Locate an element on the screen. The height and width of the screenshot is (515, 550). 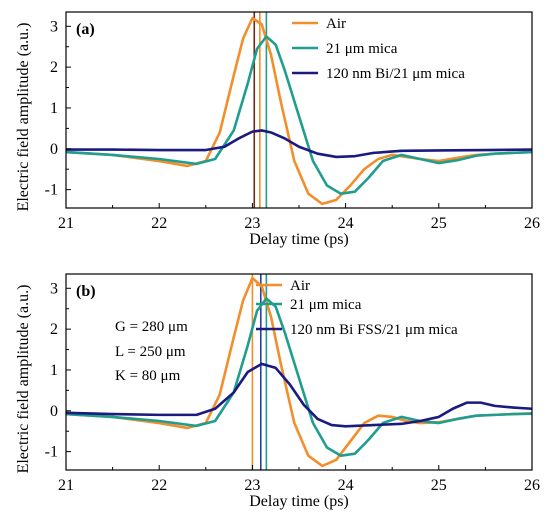
legend-label: 120 nm Bi FSS/21 μm mica is located at coordinates (374, 330).